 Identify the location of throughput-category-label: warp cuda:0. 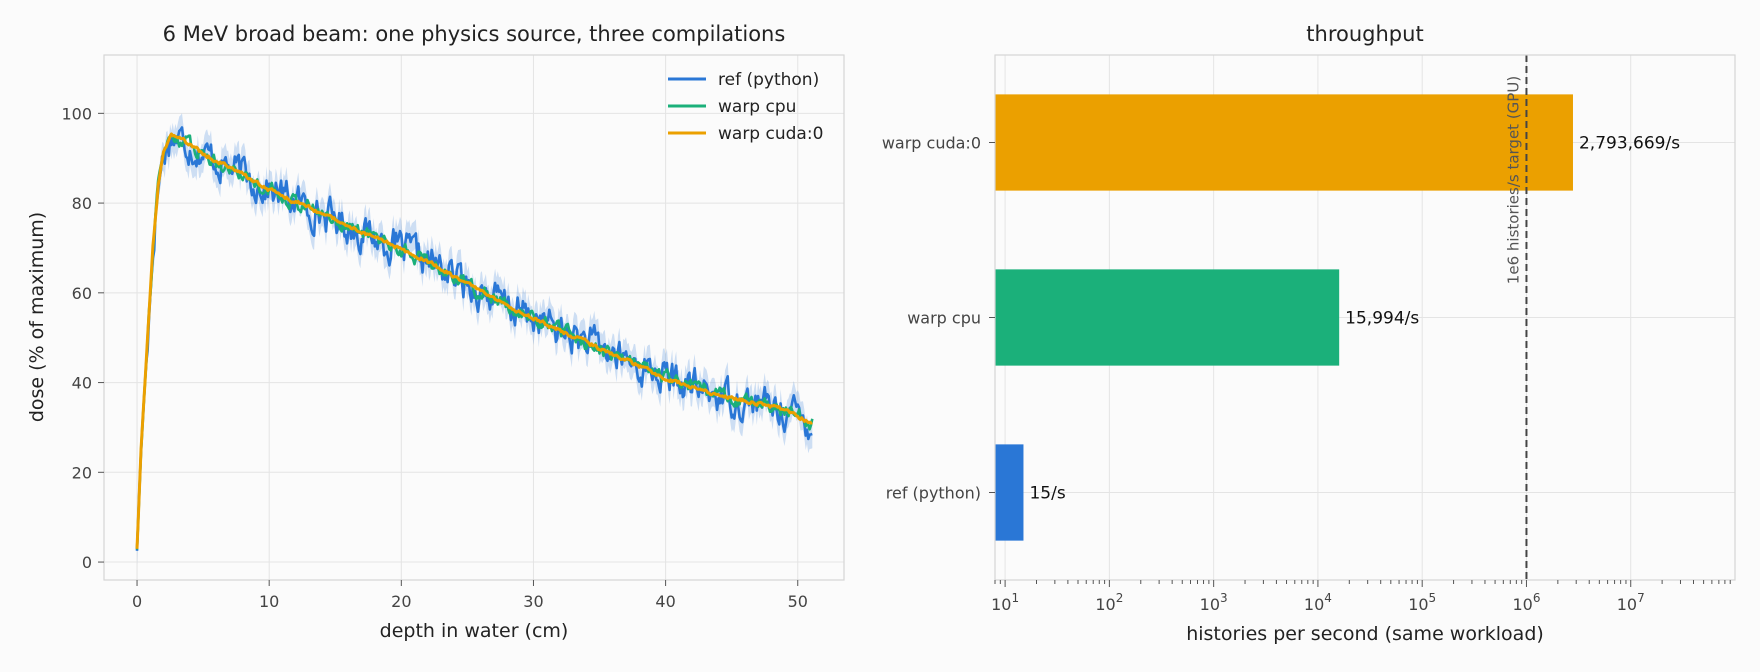
(931, 143).